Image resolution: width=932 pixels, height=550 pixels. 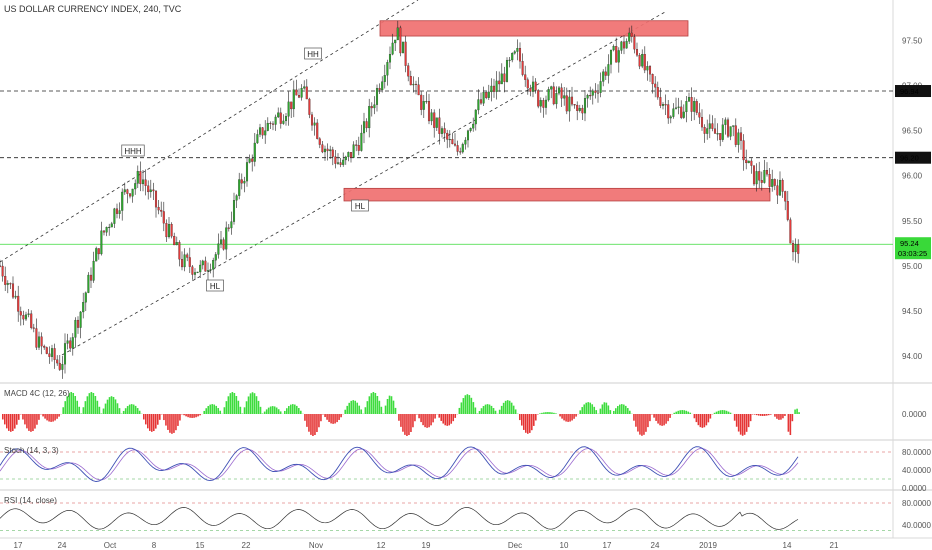 I want to click on time-tick-label: 17, so click(x=18, y=545).